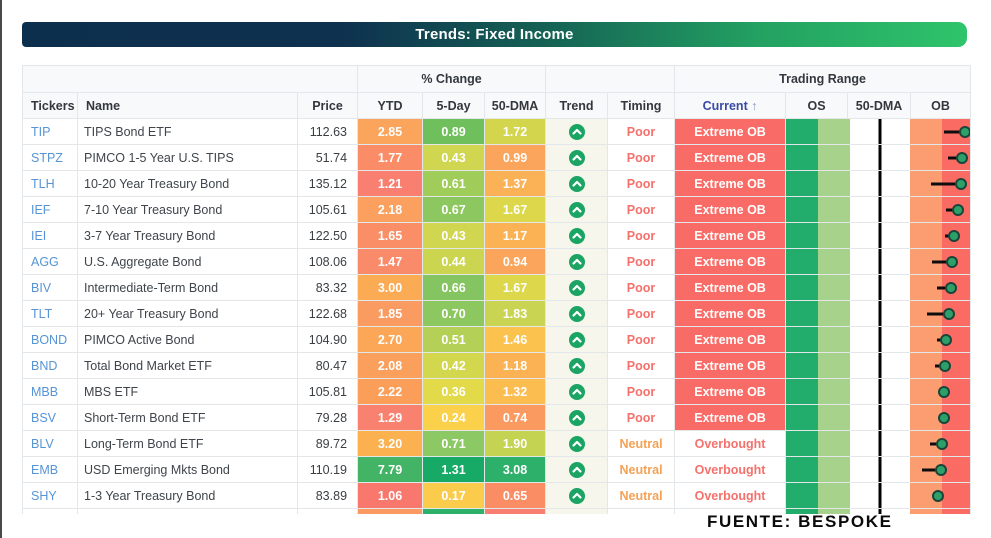  I want to click on col-header-5day: 5-Day, so click(454, 105).